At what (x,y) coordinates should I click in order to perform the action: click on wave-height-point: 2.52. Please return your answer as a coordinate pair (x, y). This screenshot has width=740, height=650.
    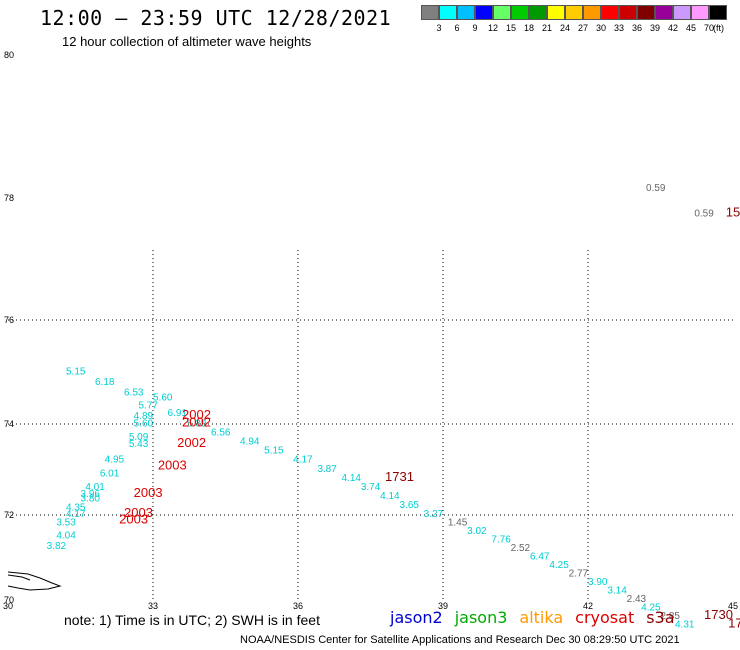
    Looking at the image, I should click on (521, 548).